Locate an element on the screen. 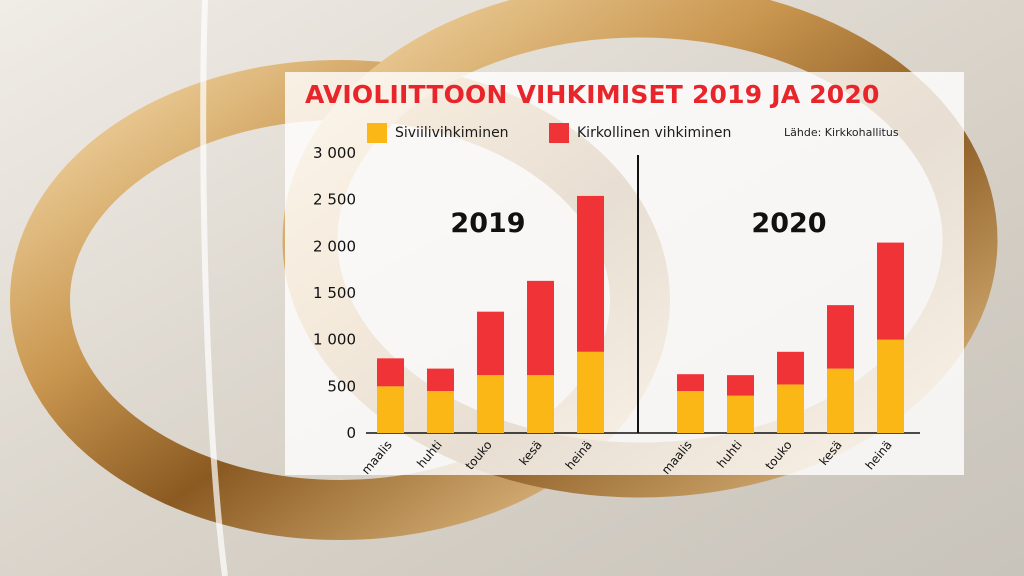 The height and width of the screenshot is (576, 1024). bar-2019-huhti-church is located at coordinates (440, 379).